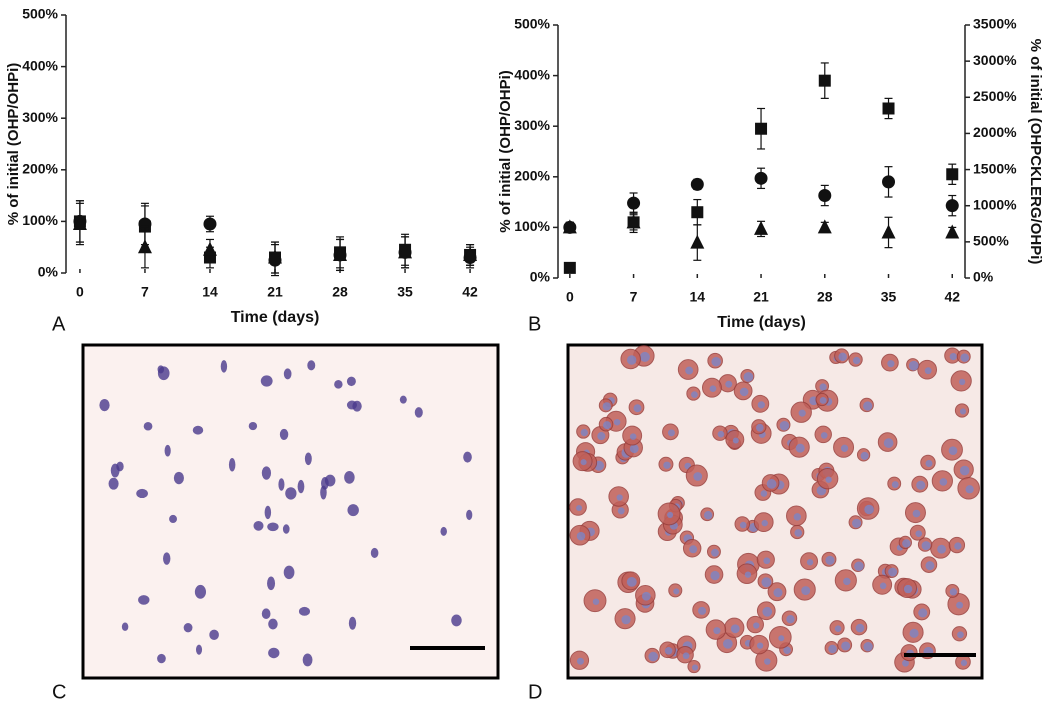  What do you see at coordinates (505, 151) in the screenshot?
I see `y-axis-label: % of initial (OHP/OHPi)` at bounding box center [505, 151].